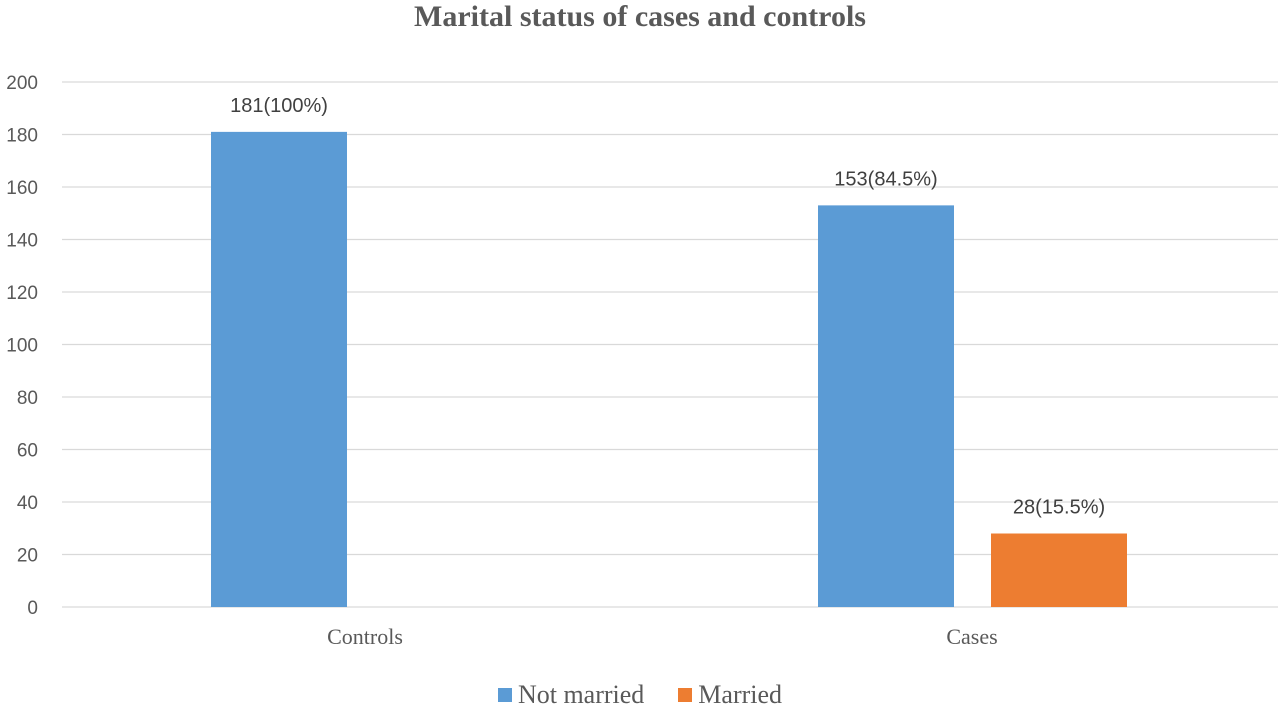 Image resolution: width=1280 pixels, height=710 pixels. I want to click on legend-item-married: Married, so click(730, 695).